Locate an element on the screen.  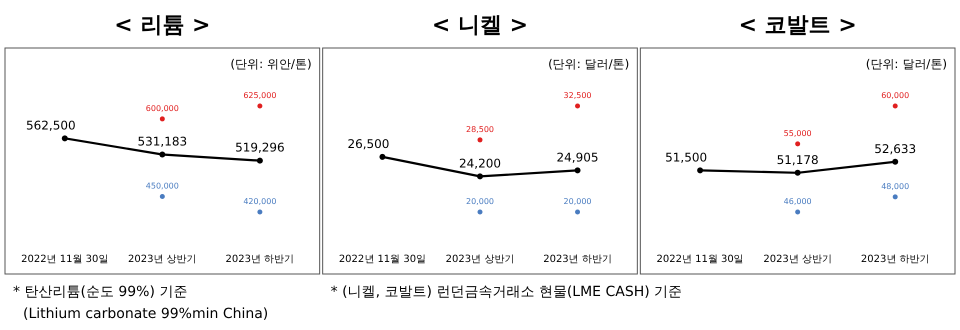
data-label: 46,000 is located at coordinates (798, 201).